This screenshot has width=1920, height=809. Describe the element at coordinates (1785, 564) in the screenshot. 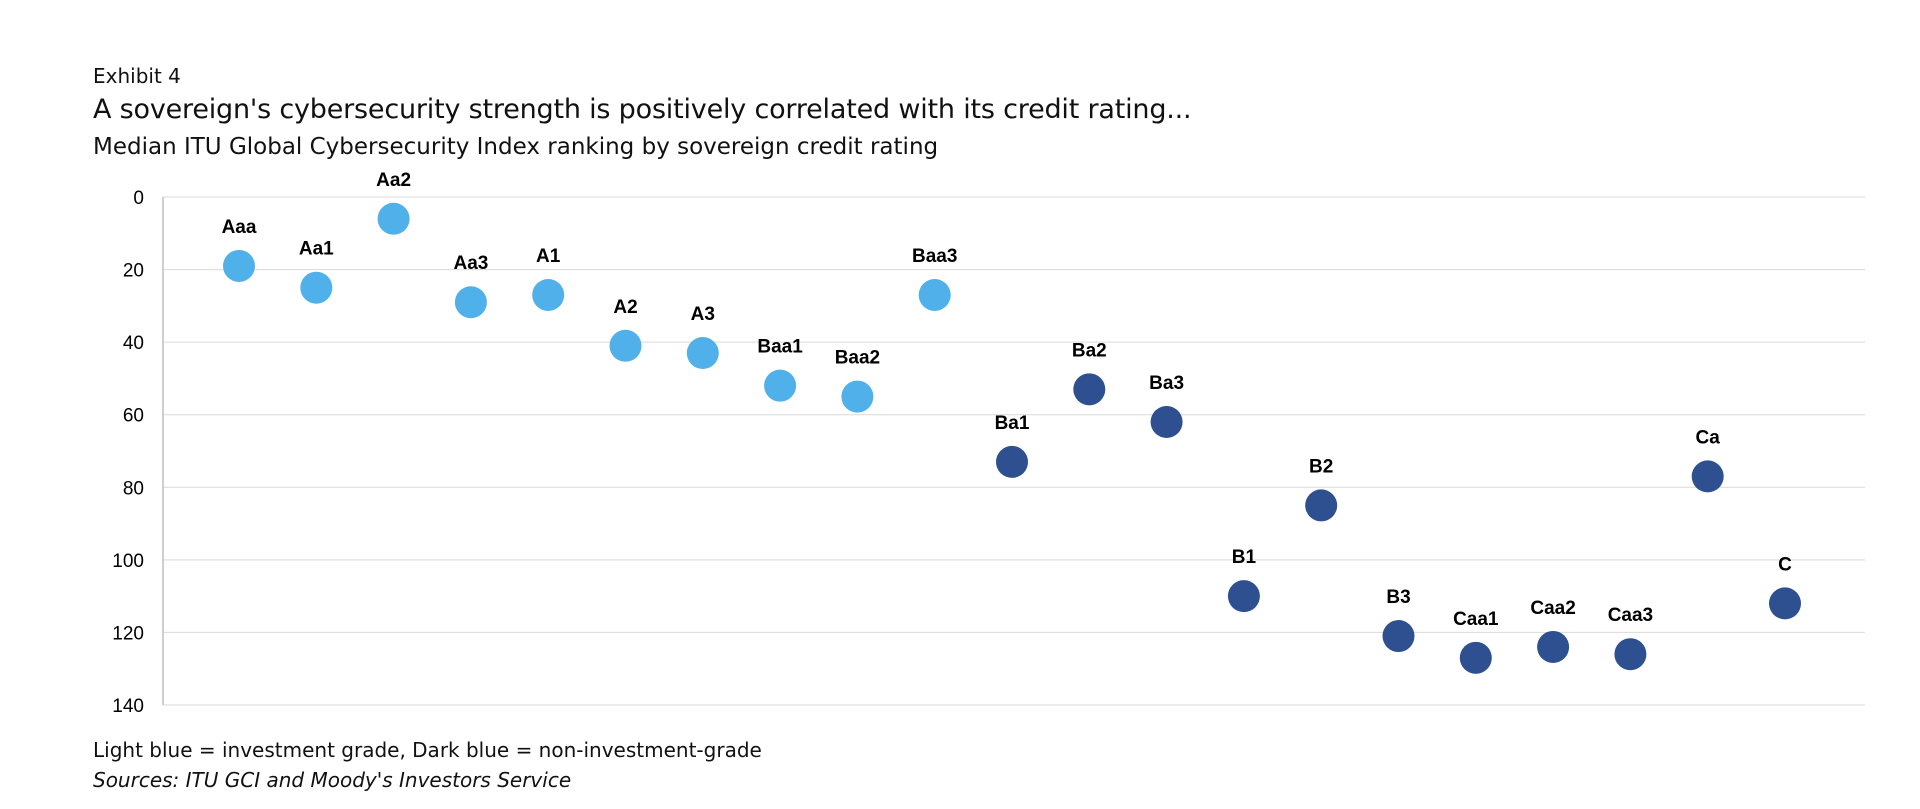

I see `data-label: C` at that location.